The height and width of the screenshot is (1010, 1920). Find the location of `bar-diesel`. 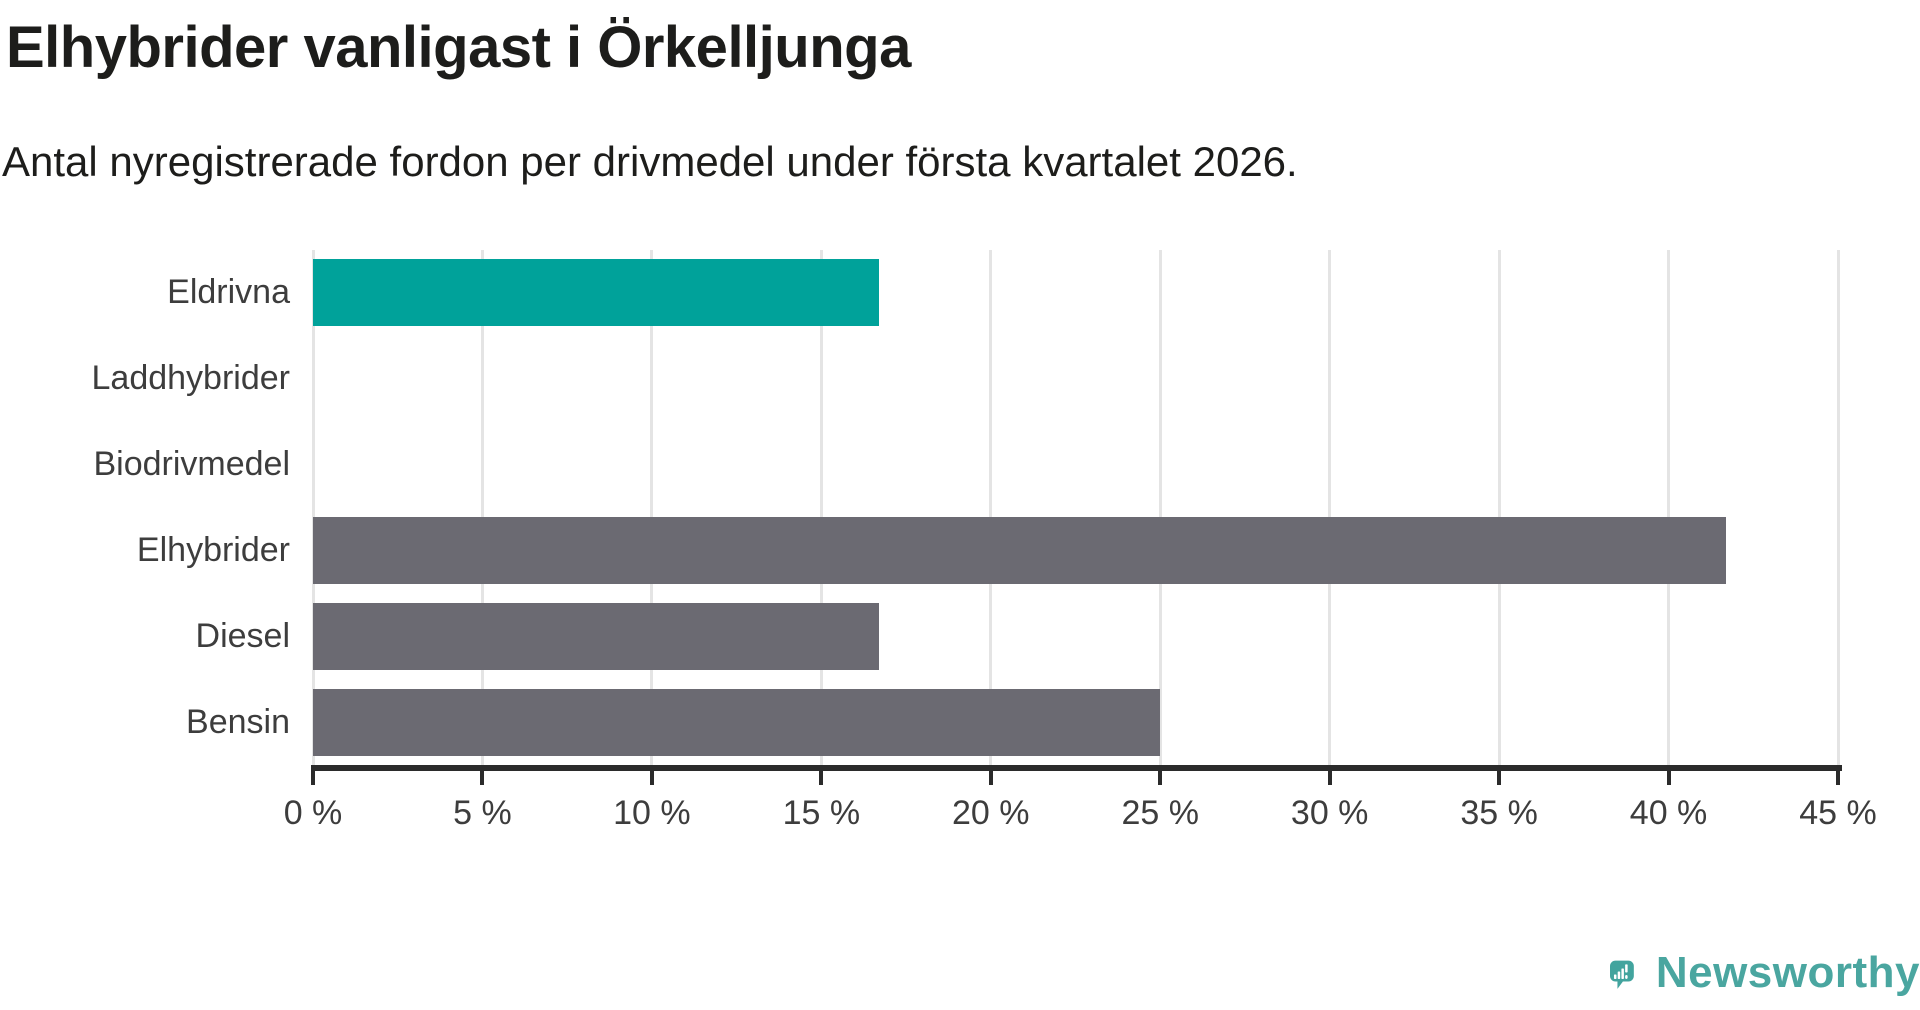

bar-diesel is located at coordinates (596, 636).